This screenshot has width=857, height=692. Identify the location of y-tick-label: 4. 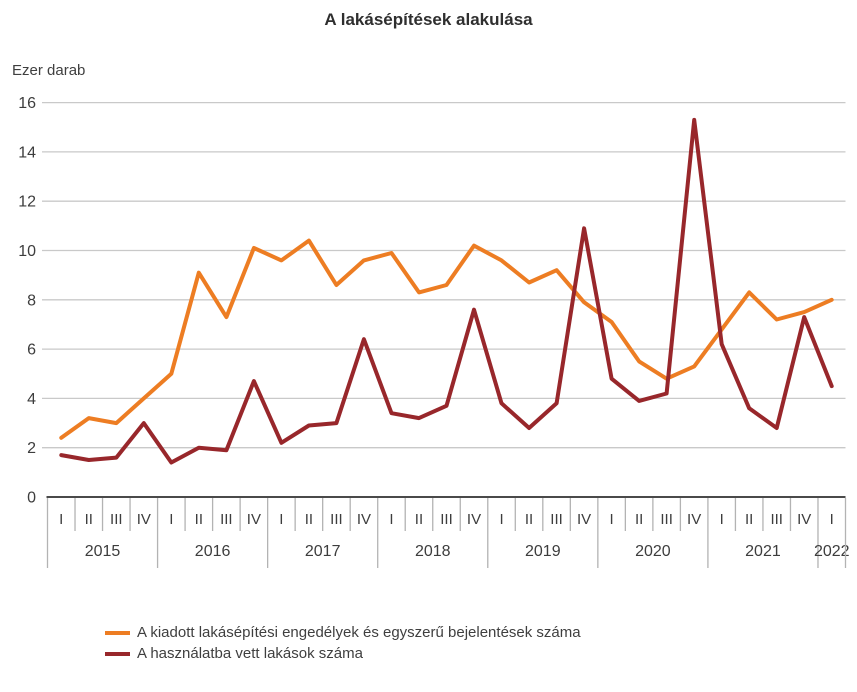
(31, 399).